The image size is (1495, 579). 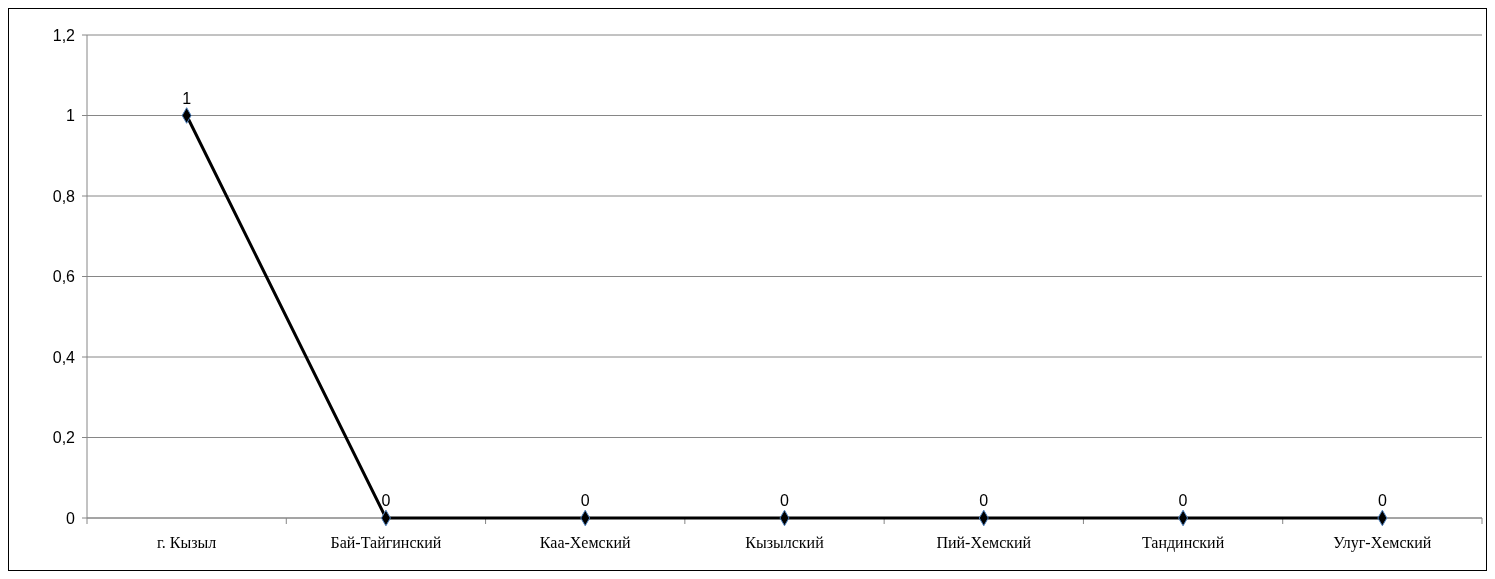 What do you see at coordinates (71, 518) in the screenshot?
I see `y-tick-label: 0` at bounding box center [71, 518].